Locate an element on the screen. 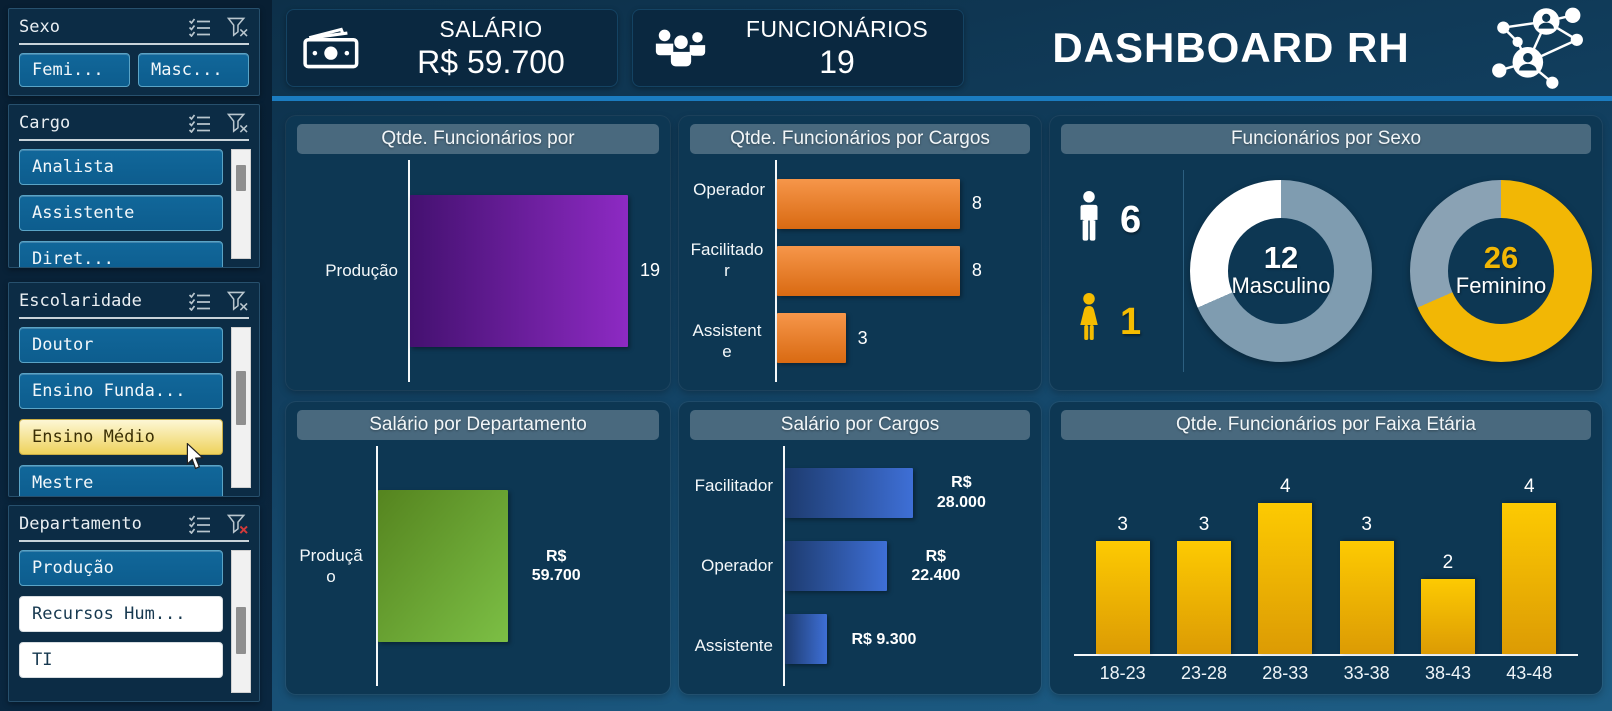 This screenshot has height=711, width=1612. category-label: Operador is located at coordinates (729, 190).